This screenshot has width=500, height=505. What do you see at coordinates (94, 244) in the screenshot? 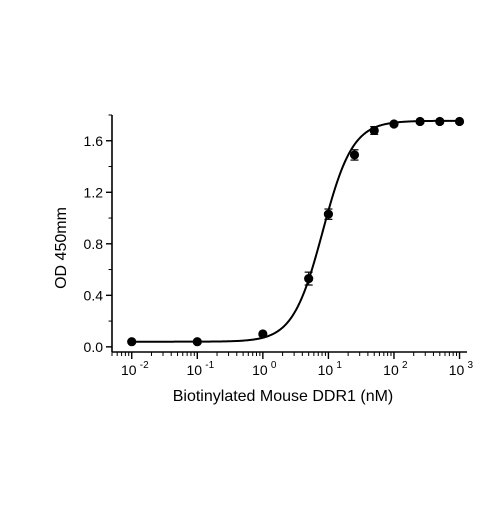
I see `y-tick-label: 0.8` at bounding box center [94, 244].